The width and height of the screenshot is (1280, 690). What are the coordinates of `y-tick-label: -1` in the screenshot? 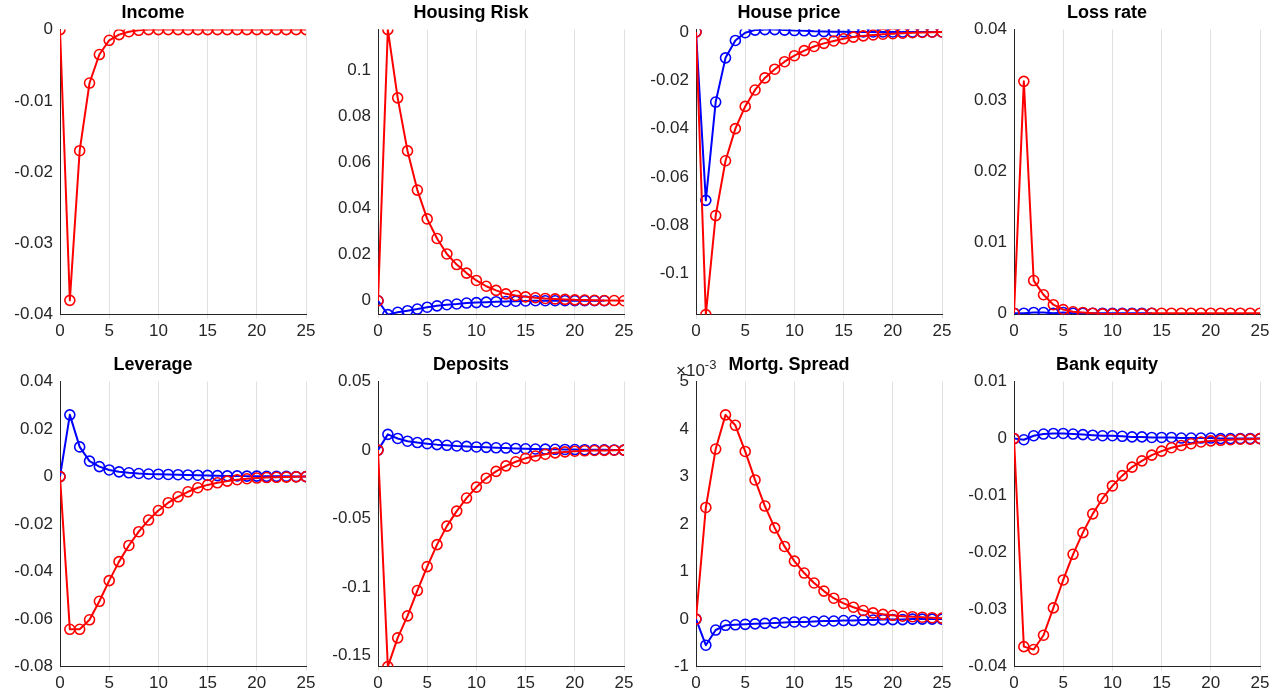 It's located at (681, 666).